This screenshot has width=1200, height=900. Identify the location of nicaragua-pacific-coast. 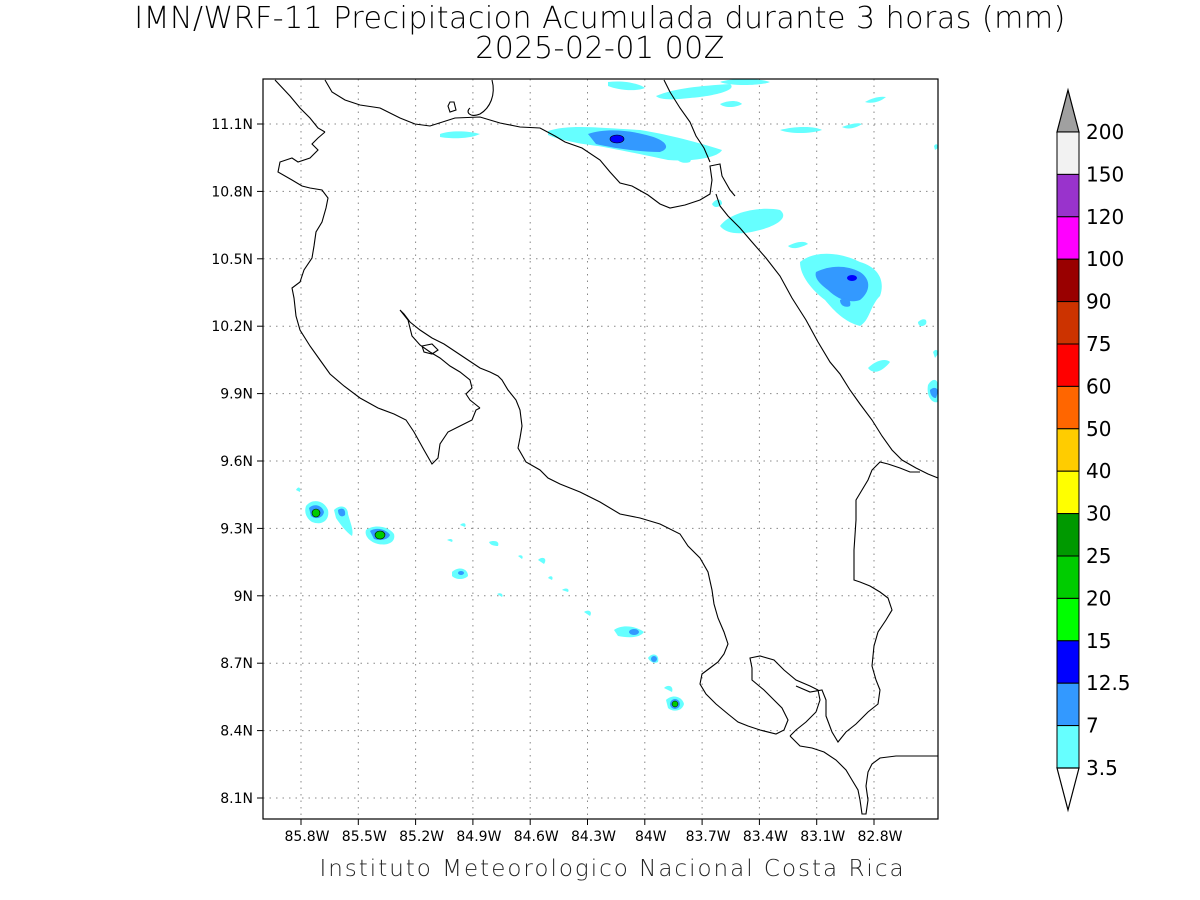
(300, 106).